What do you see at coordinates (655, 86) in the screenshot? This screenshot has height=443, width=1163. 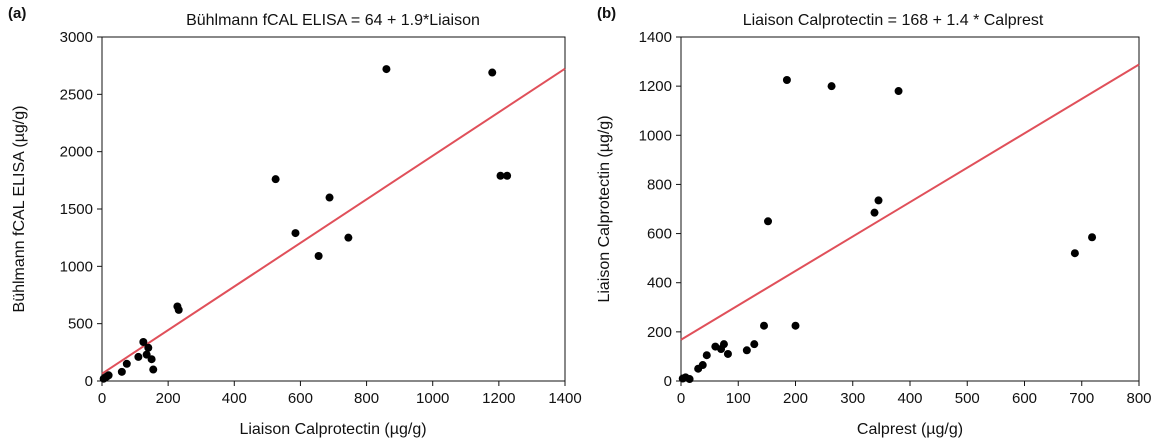 I see `y-tick-label: 1200` at bounding box center [655, 86].